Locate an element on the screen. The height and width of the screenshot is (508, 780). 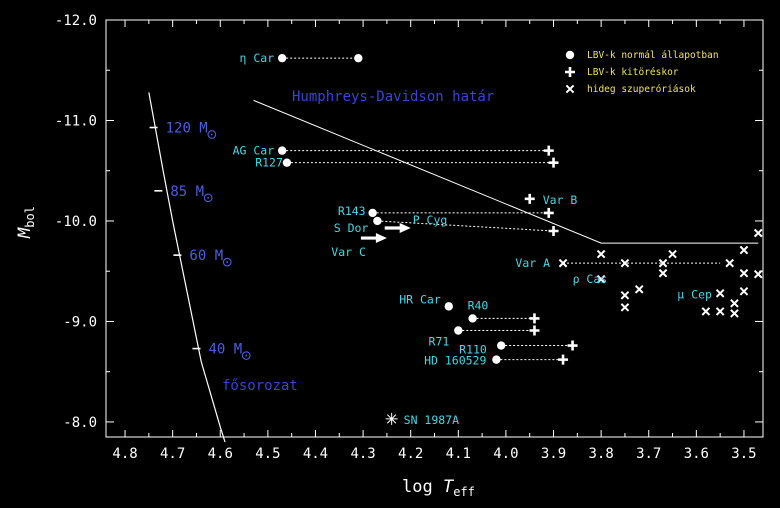
lbv-star-label: S Dor is located at coordinates (351, 228).